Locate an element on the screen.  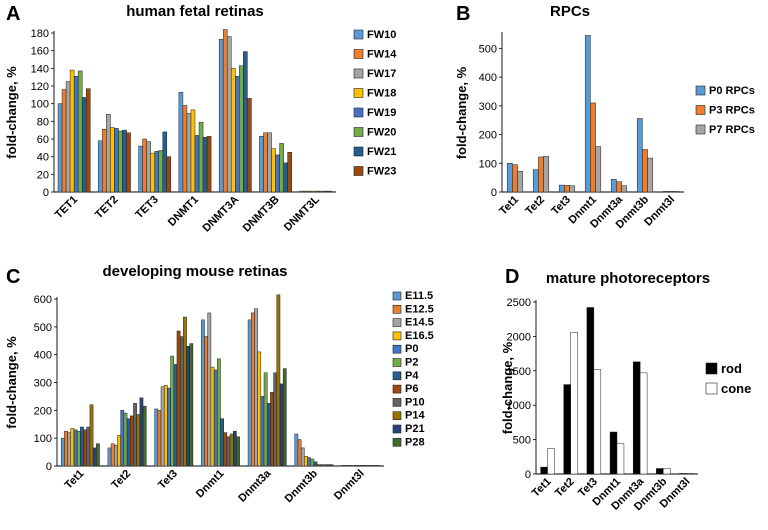
panel-a-bar-fw19-dnmt1 is located at coordinates (197, 164).